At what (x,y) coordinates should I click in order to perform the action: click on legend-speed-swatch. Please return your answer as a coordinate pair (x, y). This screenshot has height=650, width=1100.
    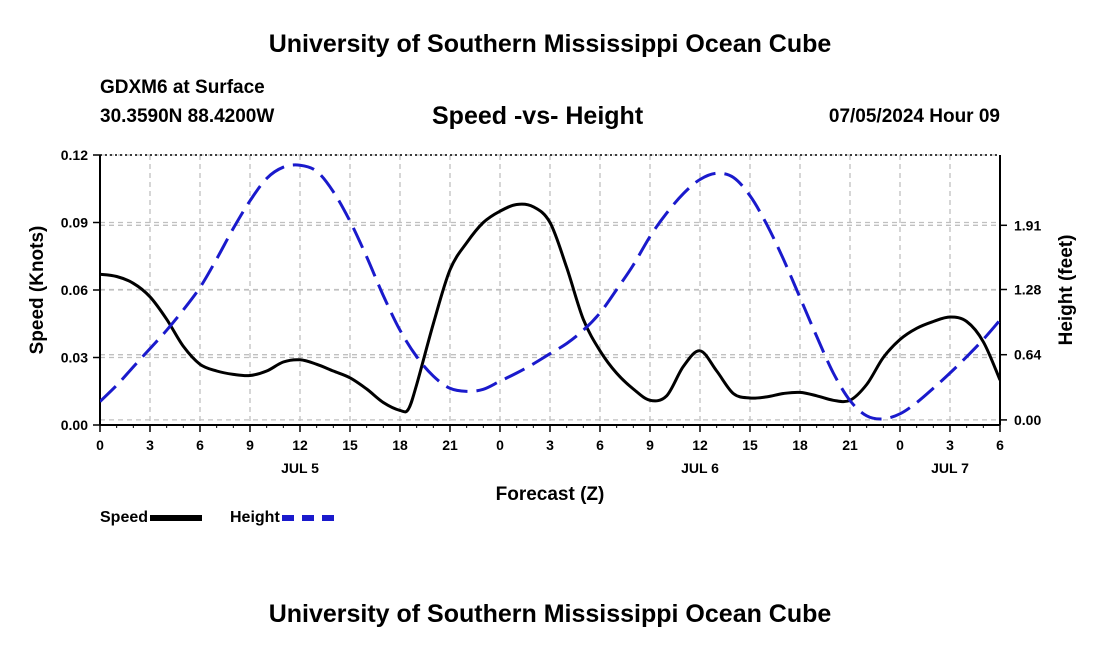
    Looking at the image, I should click on (176, 518).